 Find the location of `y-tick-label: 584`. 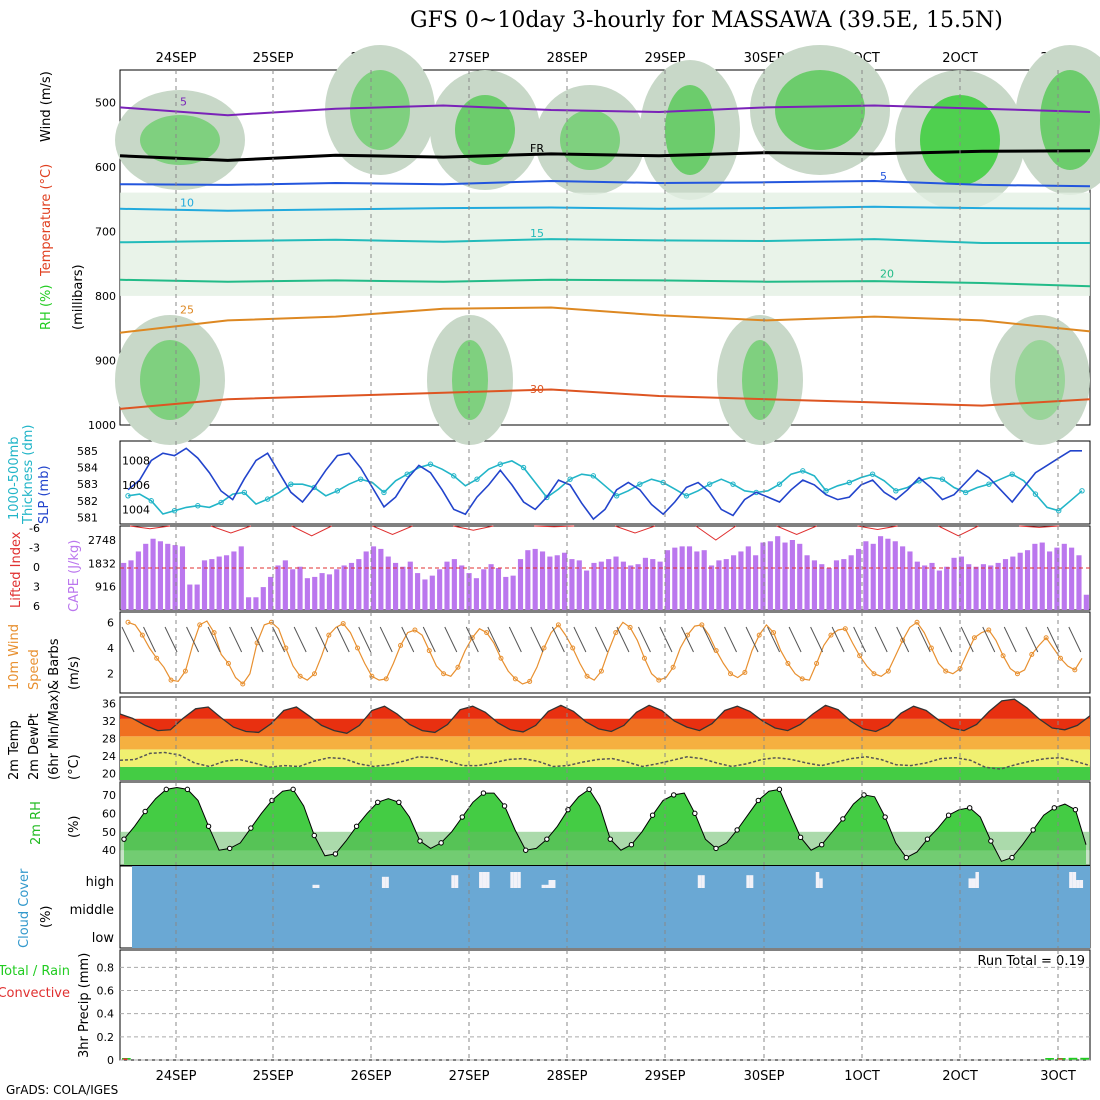

y-tick-label: 584 is located at coordinates (87, 468).